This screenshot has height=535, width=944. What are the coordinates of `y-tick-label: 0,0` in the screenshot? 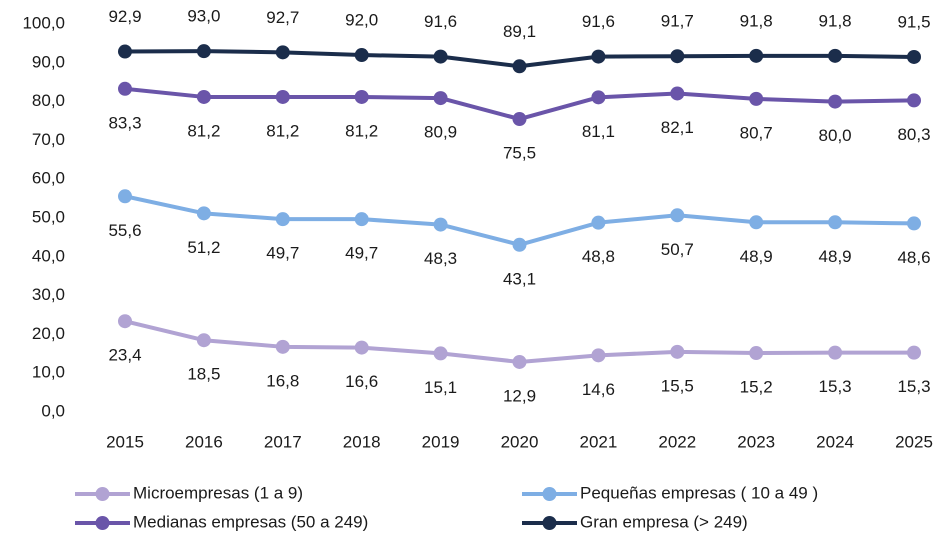 It's located at (53, 410).